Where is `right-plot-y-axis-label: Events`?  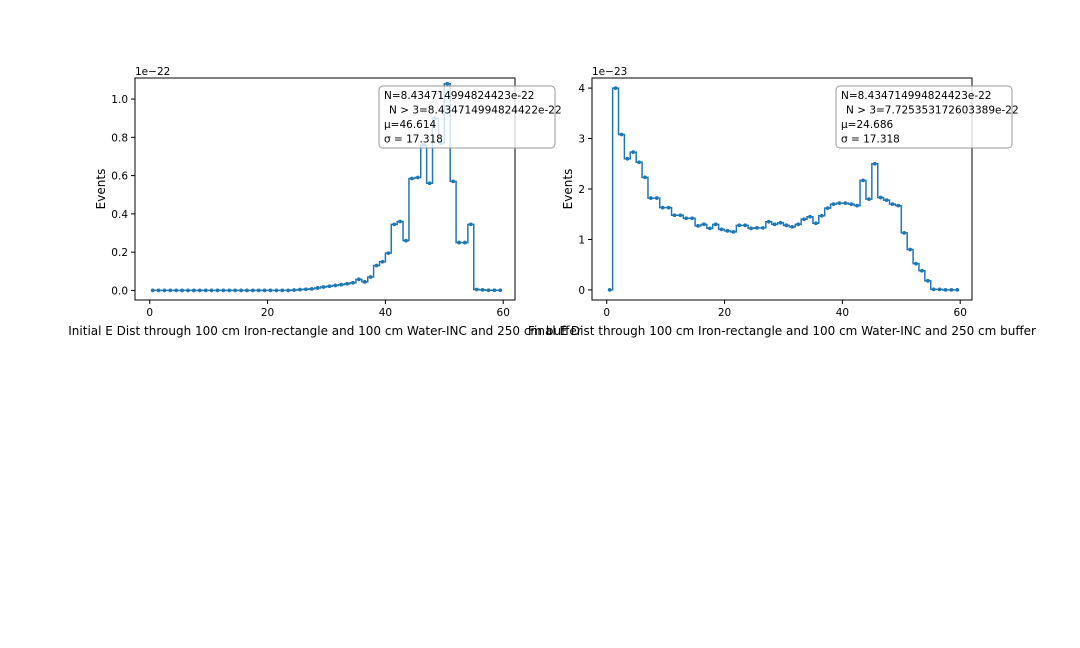
right-plot-y-axis-label: Events is located at coordinates (568, 189).